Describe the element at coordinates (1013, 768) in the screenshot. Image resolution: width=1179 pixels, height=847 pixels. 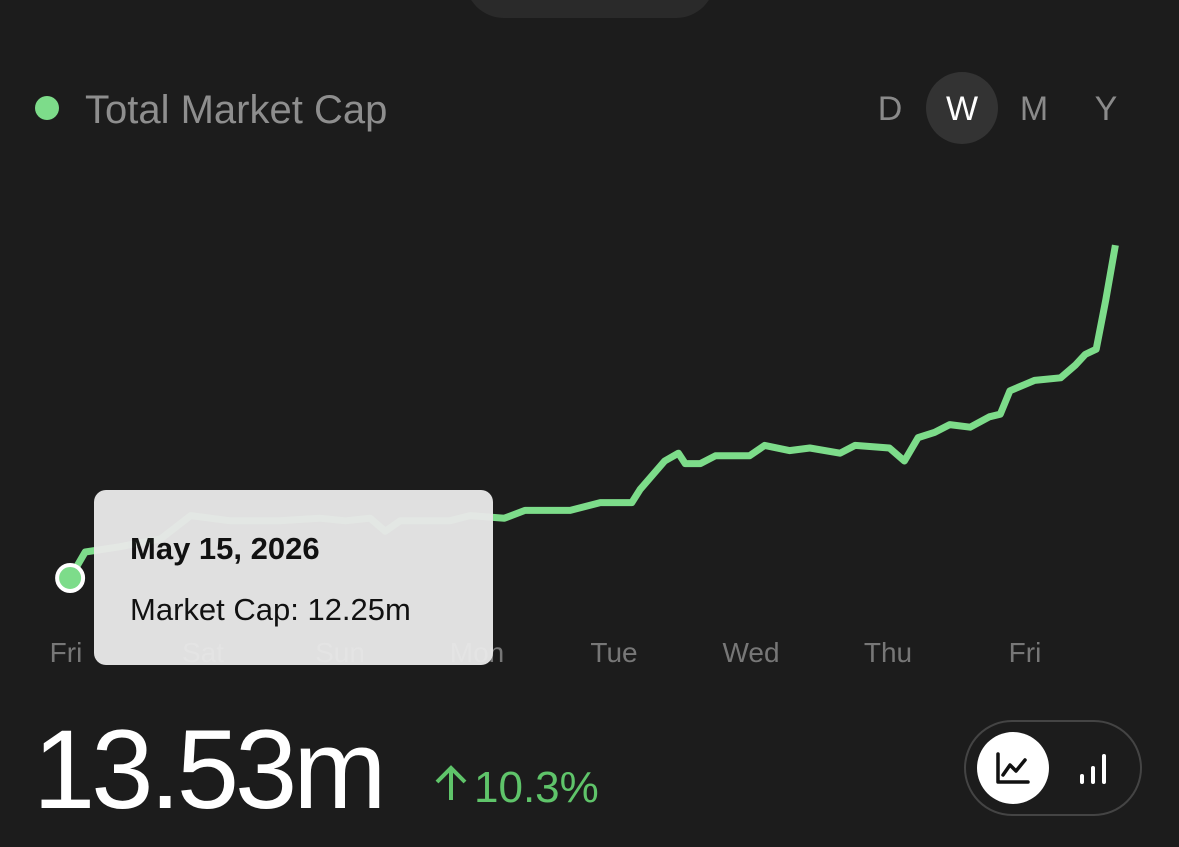
I see `line-chart-icon` at that location.